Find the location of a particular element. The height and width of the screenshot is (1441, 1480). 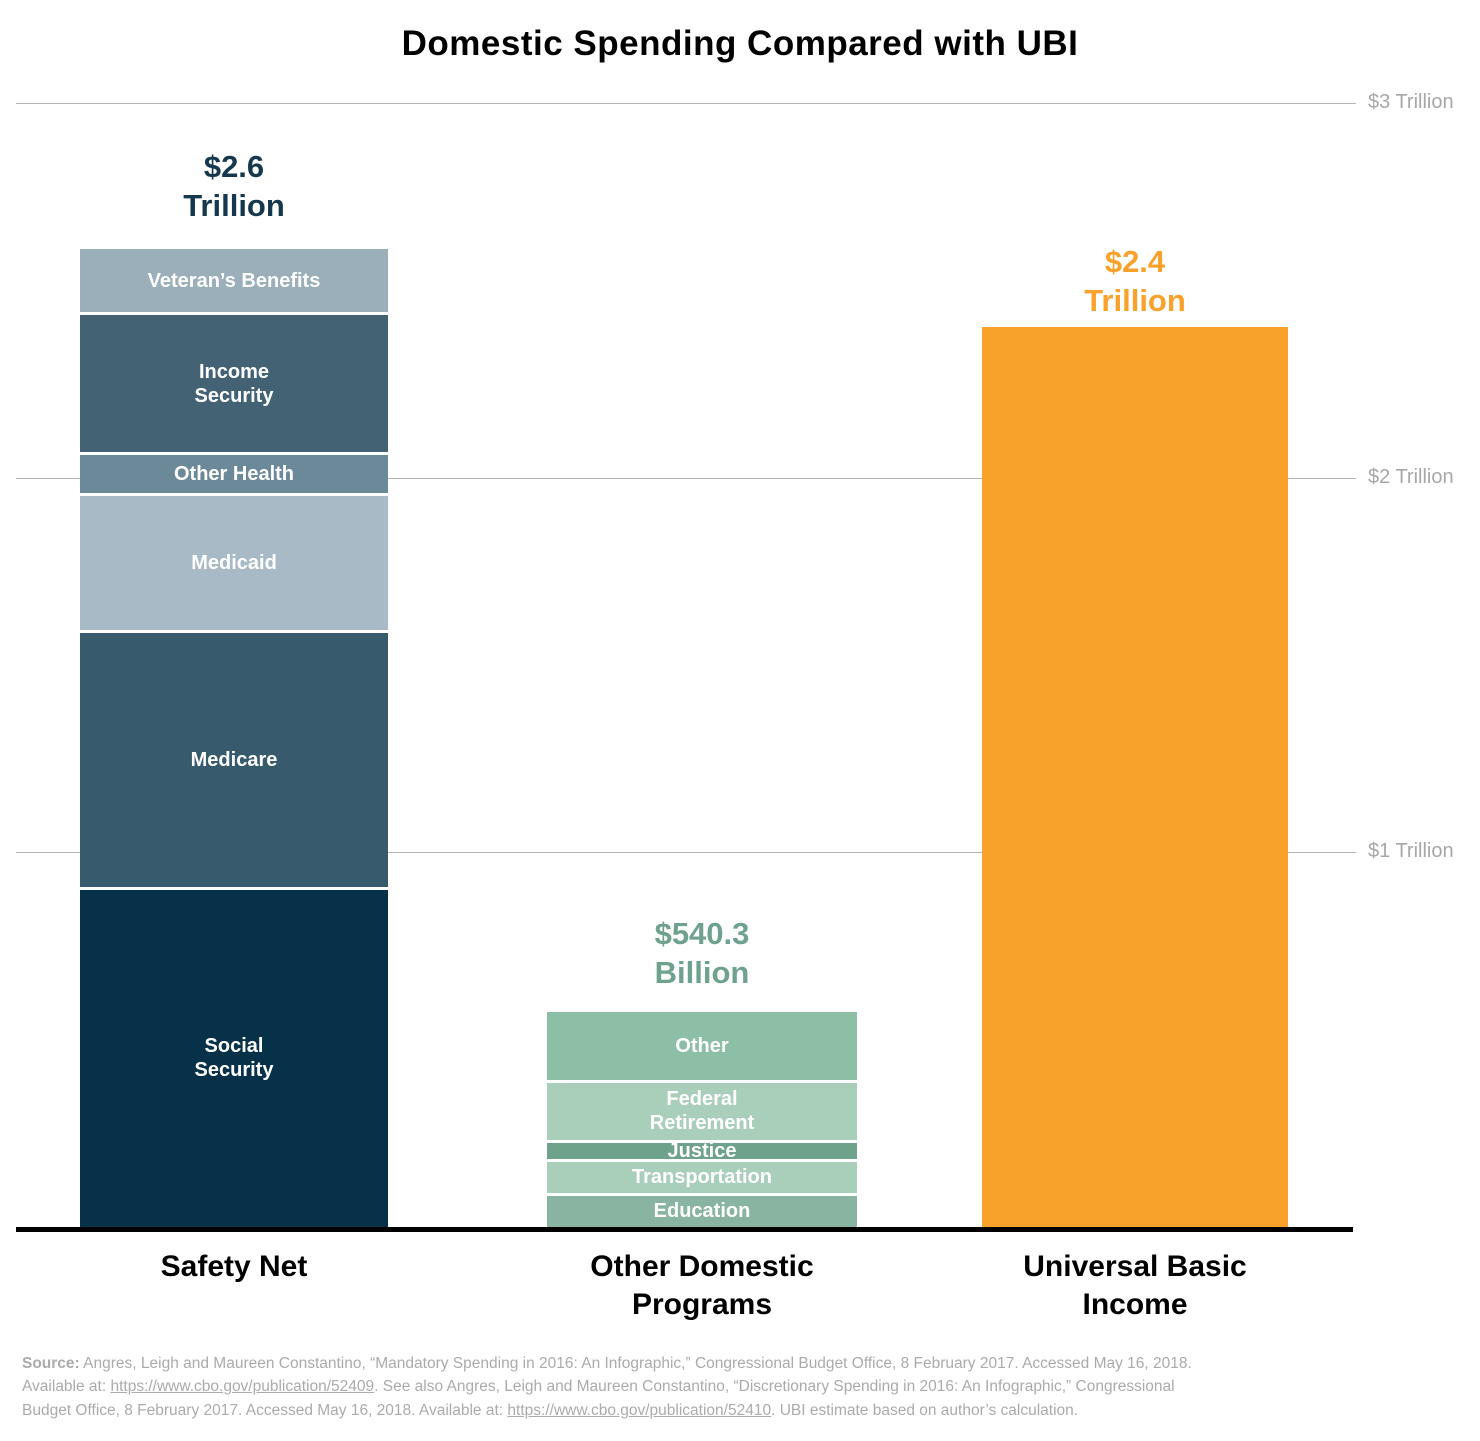

bar-segment: Justice is located at coordinates (702, 1151).